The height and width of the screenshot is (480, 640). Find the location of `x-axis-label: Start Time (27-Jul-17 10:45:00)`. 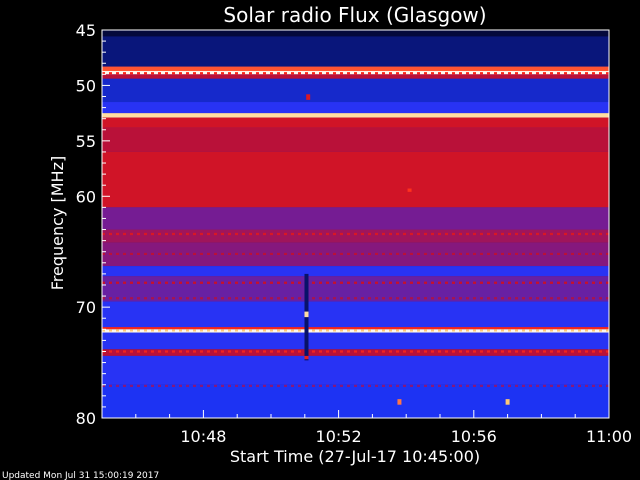

x-axis-label: Start Time (27-Jul-17 10:45:00) is located at coordinates (355, 456).